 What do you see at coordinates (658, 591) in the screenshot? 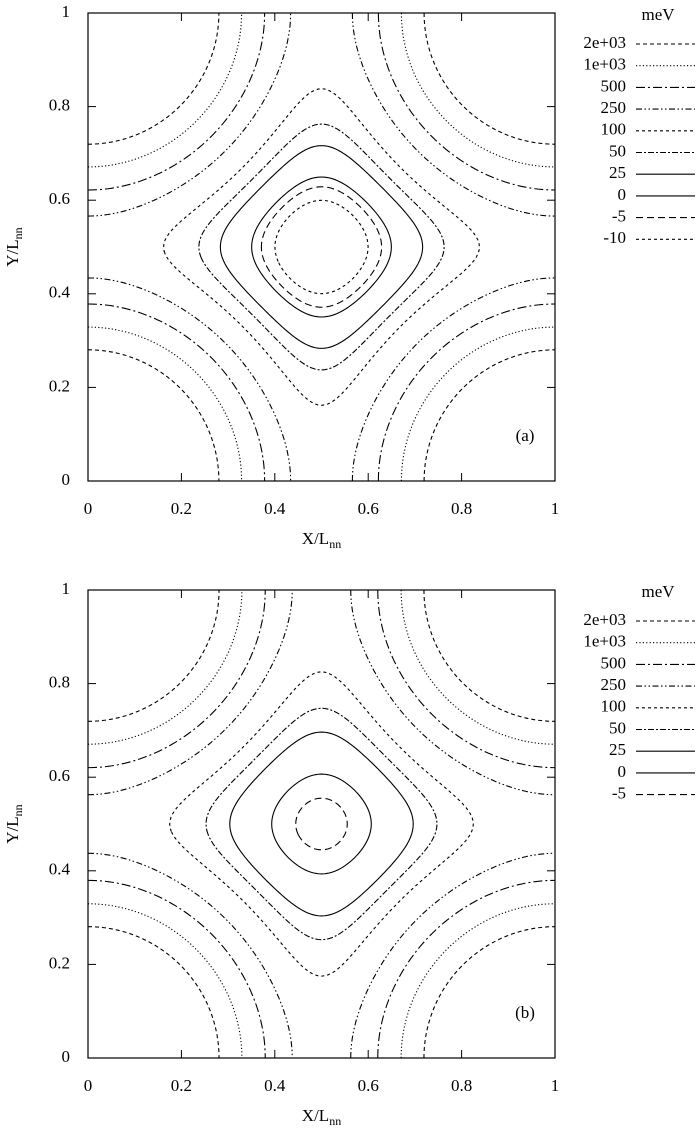
I see `legend-title: meV` at bounding box center [658, 591].